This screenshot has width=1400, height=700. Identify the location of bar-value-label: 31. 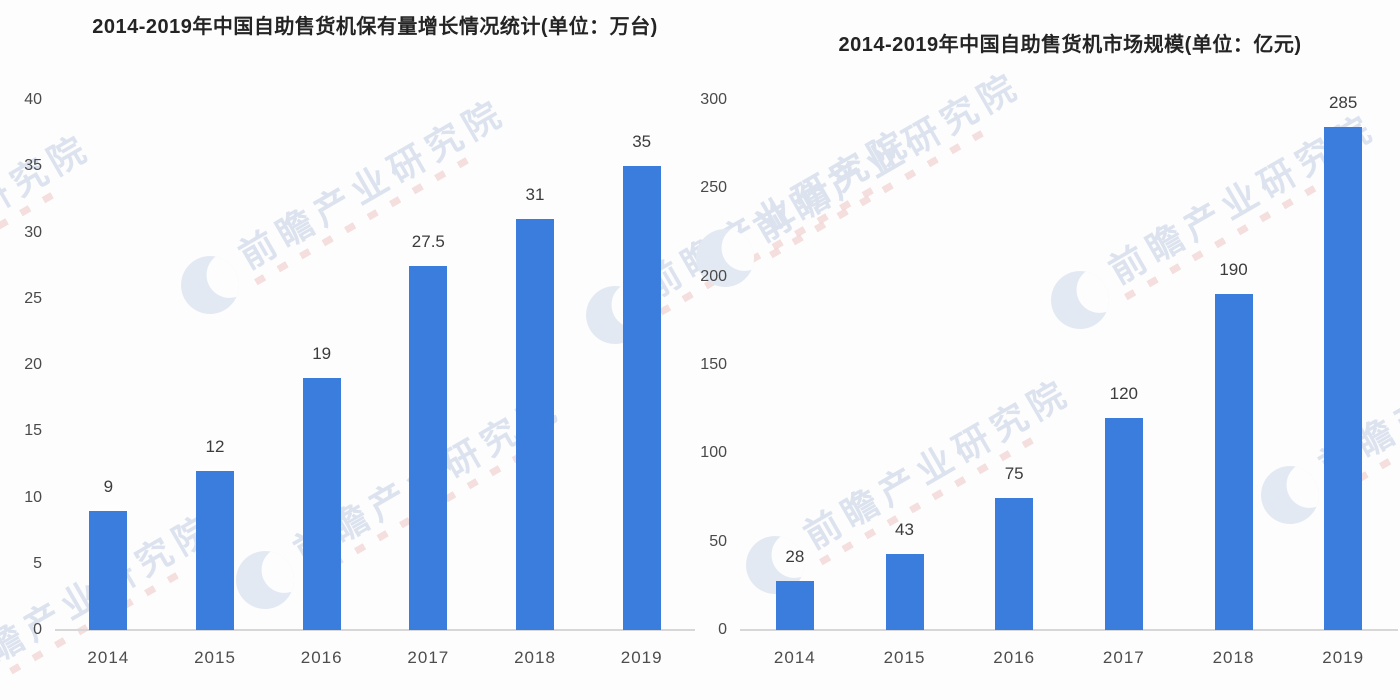
(535, 195).